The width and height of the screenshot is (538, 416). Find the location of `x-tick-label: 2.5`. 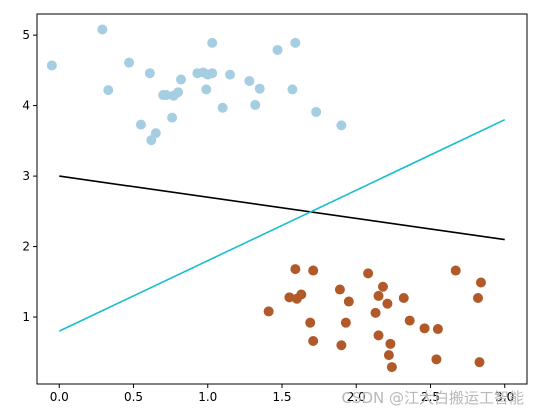

x-tick-label: 2.5 is located at coordinates (430, 397).